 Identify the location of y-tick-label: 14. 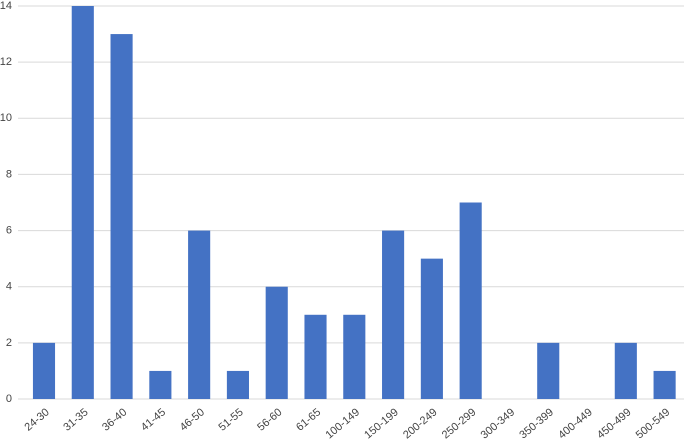
(6, 6).